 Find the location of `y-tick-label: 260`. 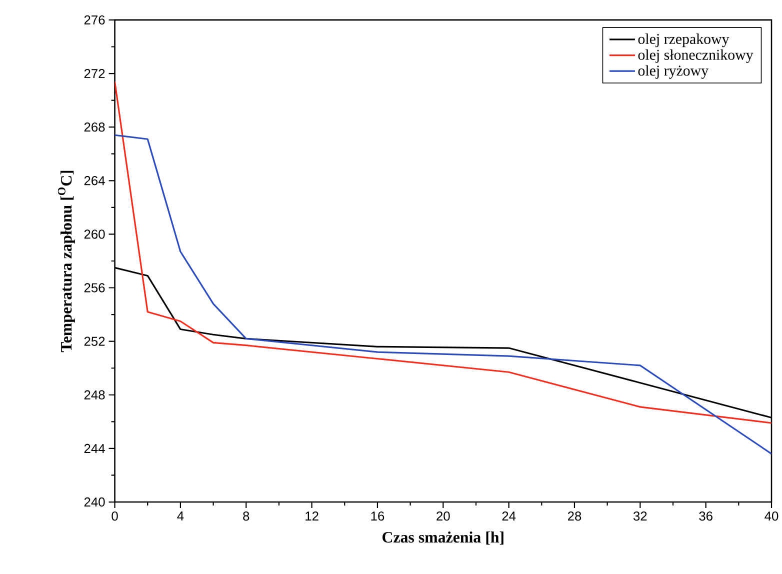

y-tick-label: 260 is located at coordinates (94, 234).